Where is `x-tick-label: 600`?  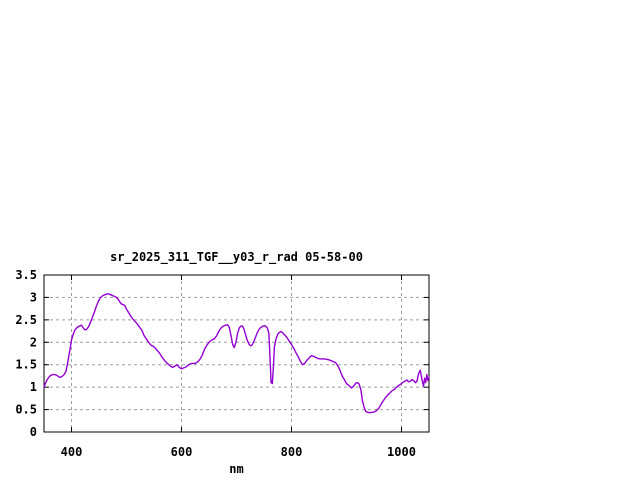 x-tick-label: 600 is located at coordinates (182, 452).